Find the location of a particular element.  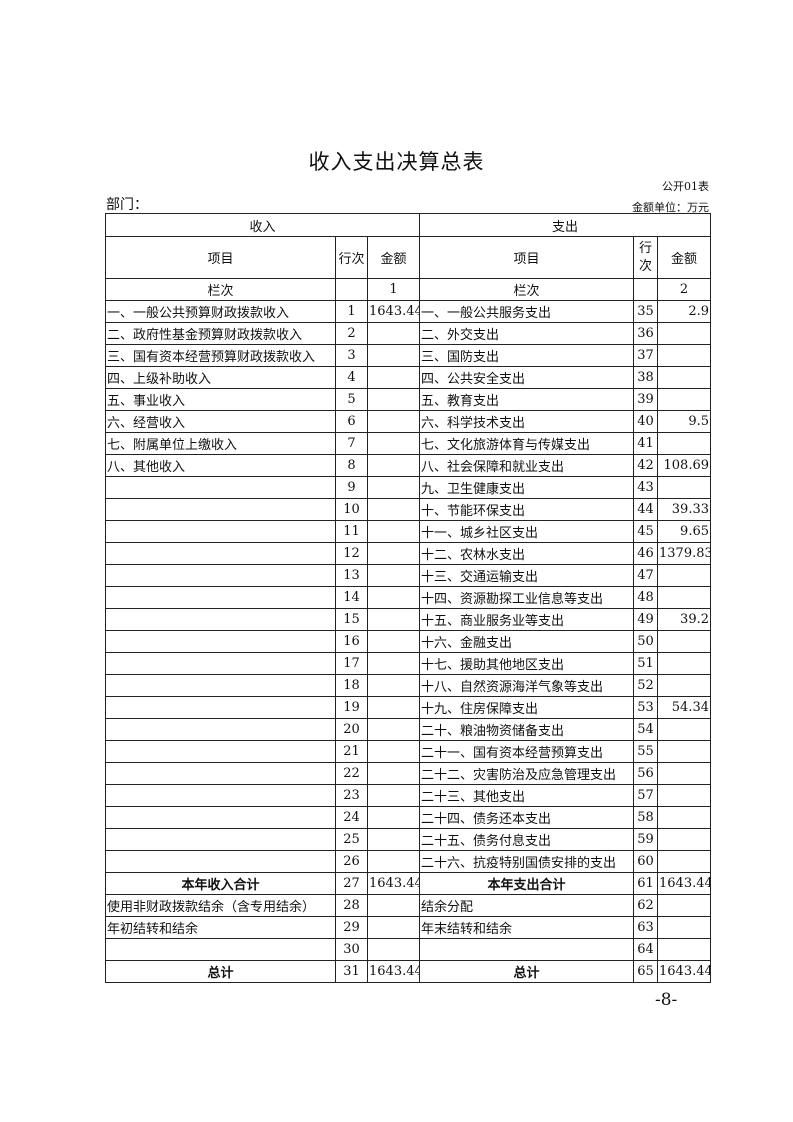

expense-row-number: 55 is located at coordinates (645, 751).